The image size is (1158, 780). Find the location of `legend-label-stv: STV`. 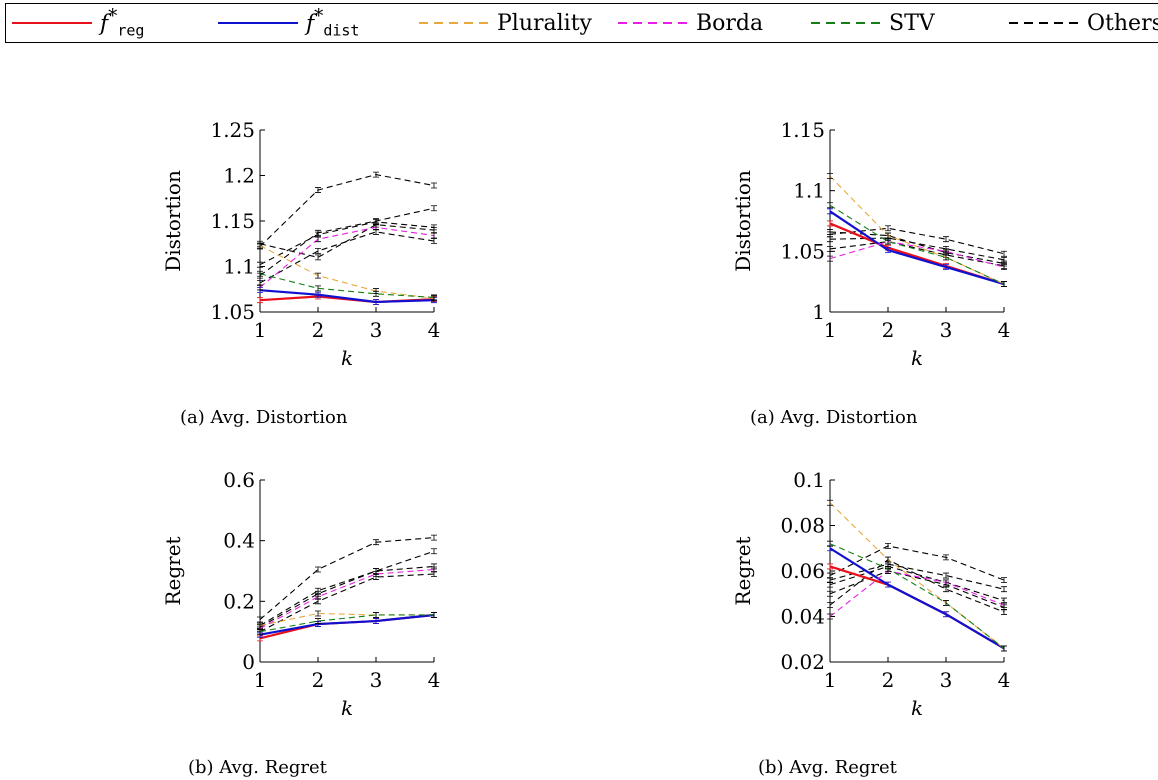

legend-label-stv: STV is located at coordinates (912, 23).